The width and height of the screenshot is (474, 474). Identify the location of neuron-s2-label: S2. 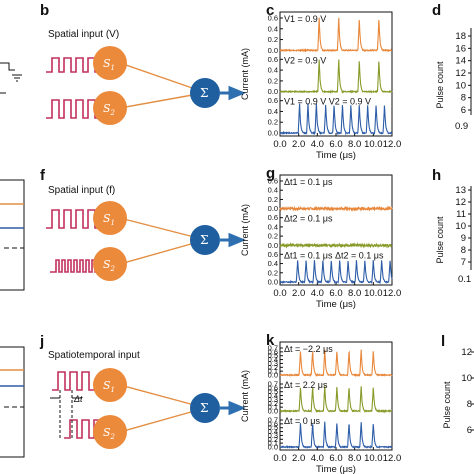
(109, 109).